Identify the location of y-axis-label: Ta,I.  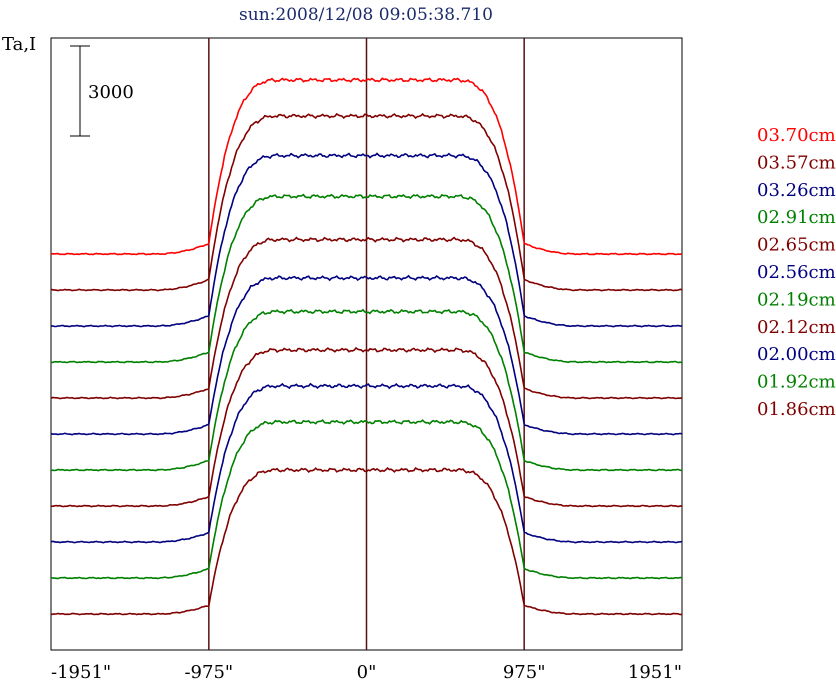
(19, 44).